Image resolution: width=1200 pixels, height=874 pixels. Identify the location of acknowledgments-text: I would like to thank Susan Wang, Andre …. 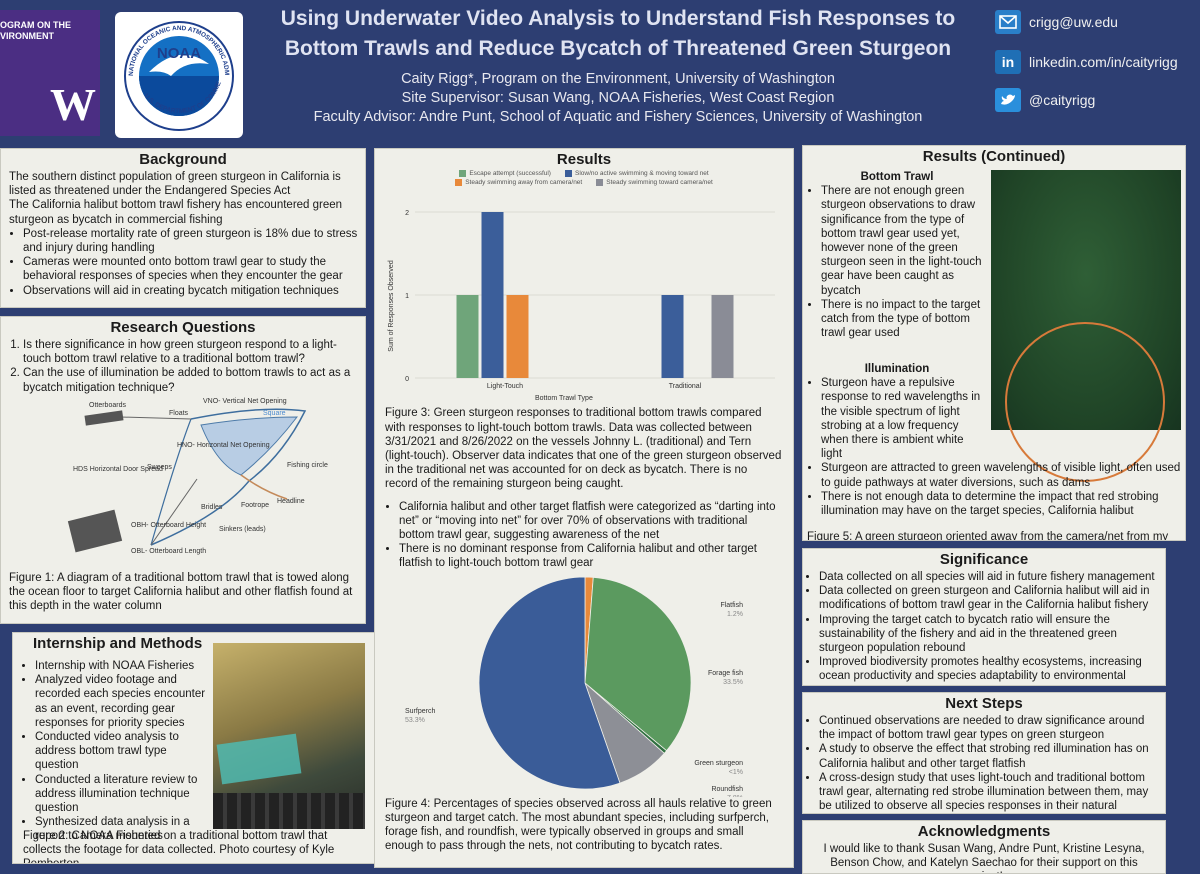
(984, 858).